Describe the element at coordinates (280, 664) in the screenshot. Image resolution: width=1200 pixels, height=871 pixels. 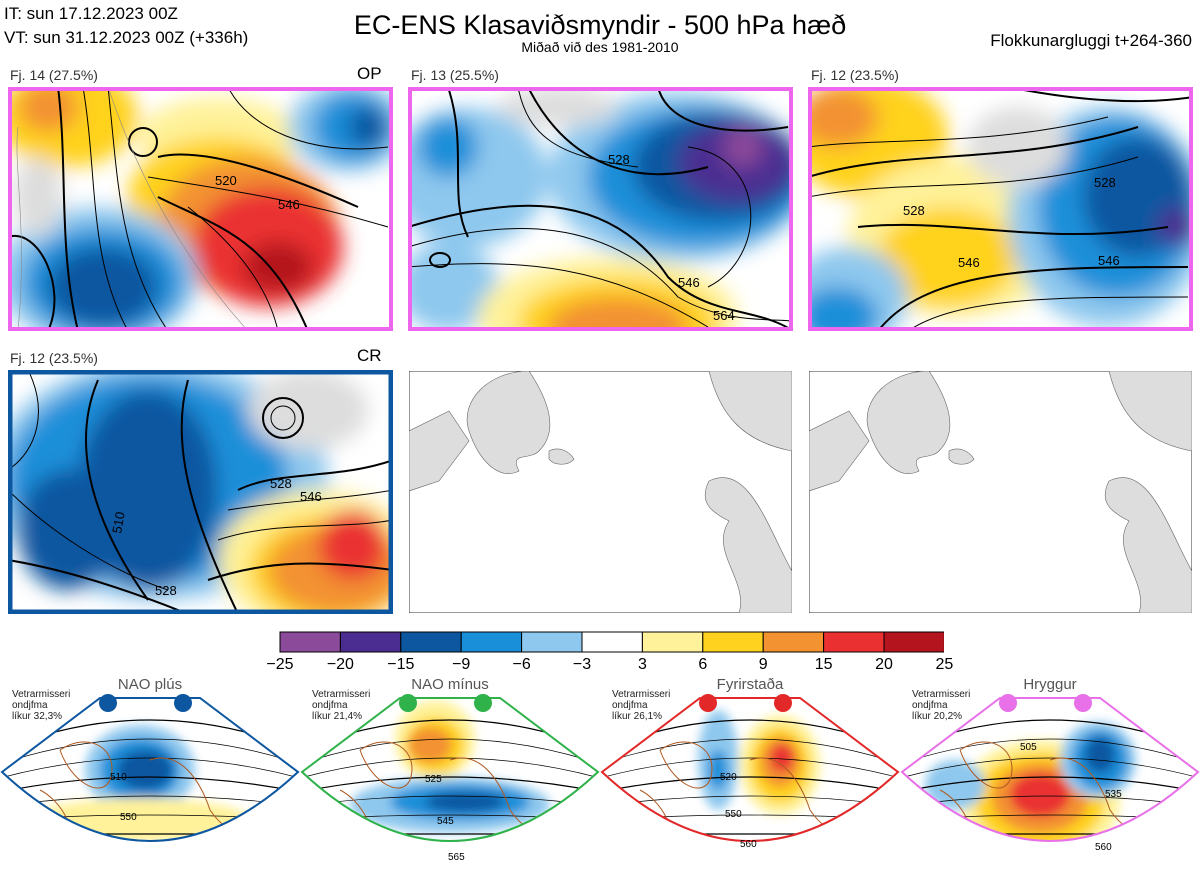
I see `colorbar-tick-label: −25` at that location.